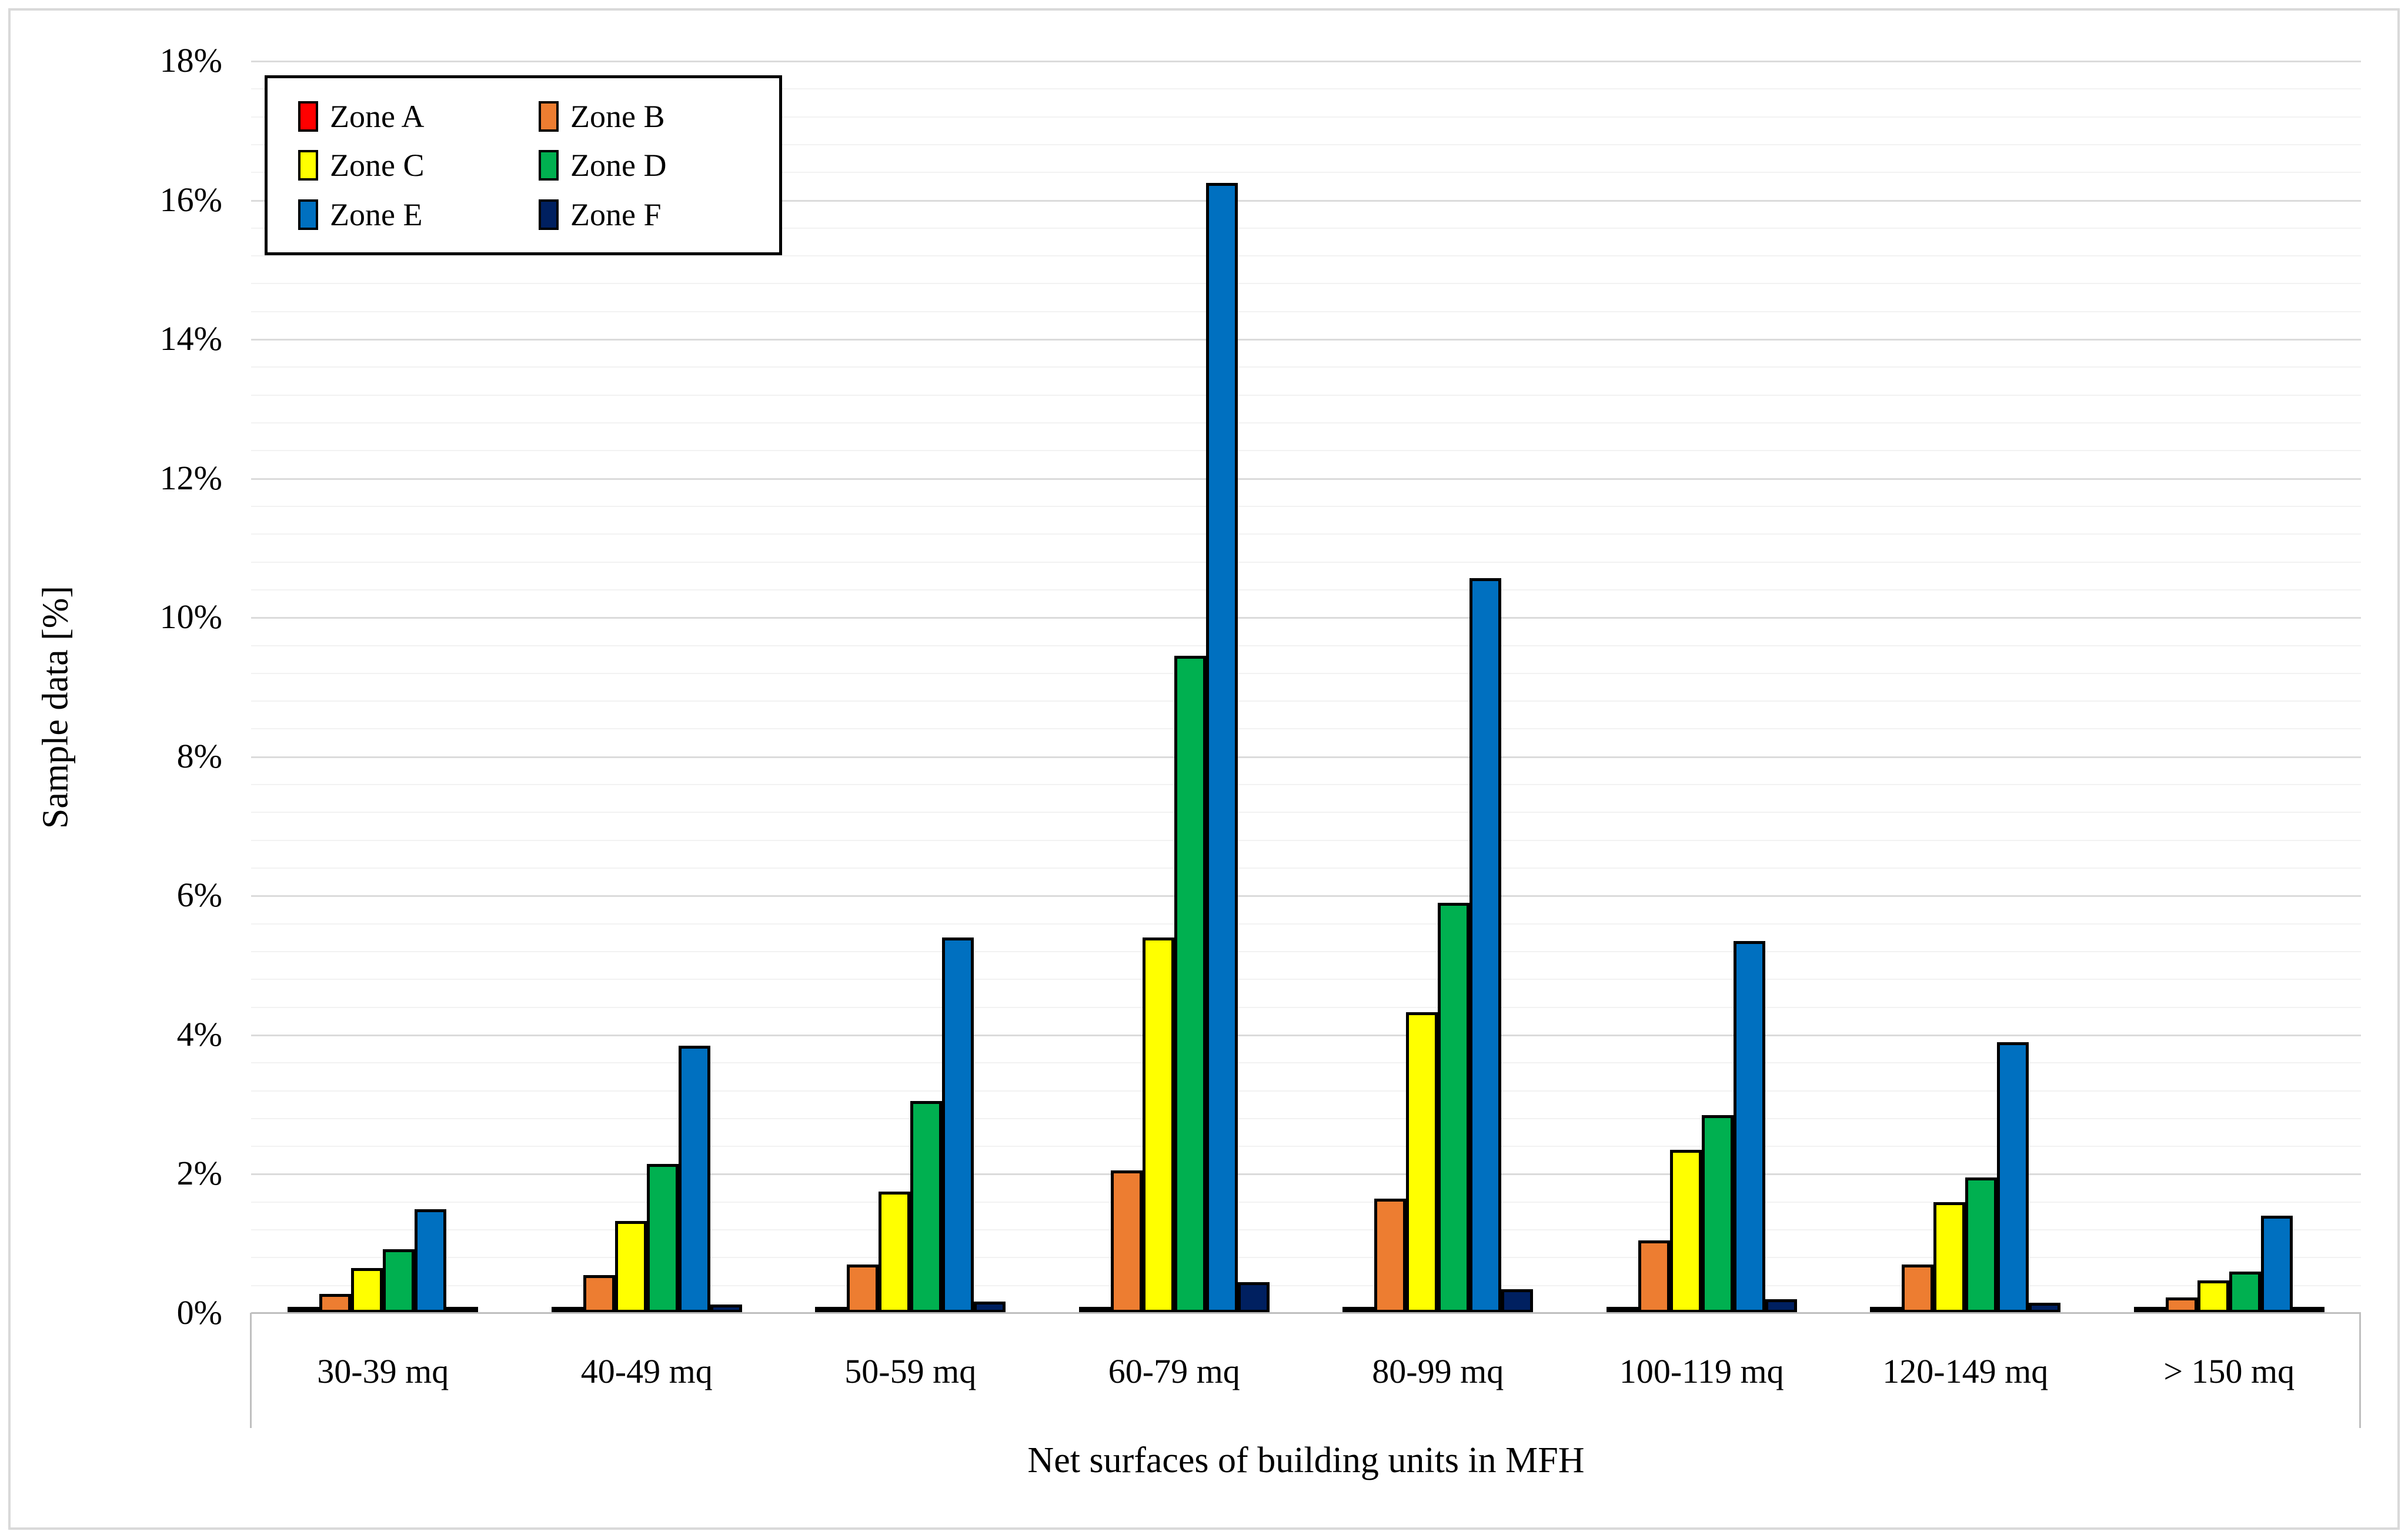 This screenshot has width=2408, height=1538. What do you see at coordinates (2276, 1264) in the screenshot?
I see `bar-zone-e-150-mq` at bounding box center [2276, 1264].